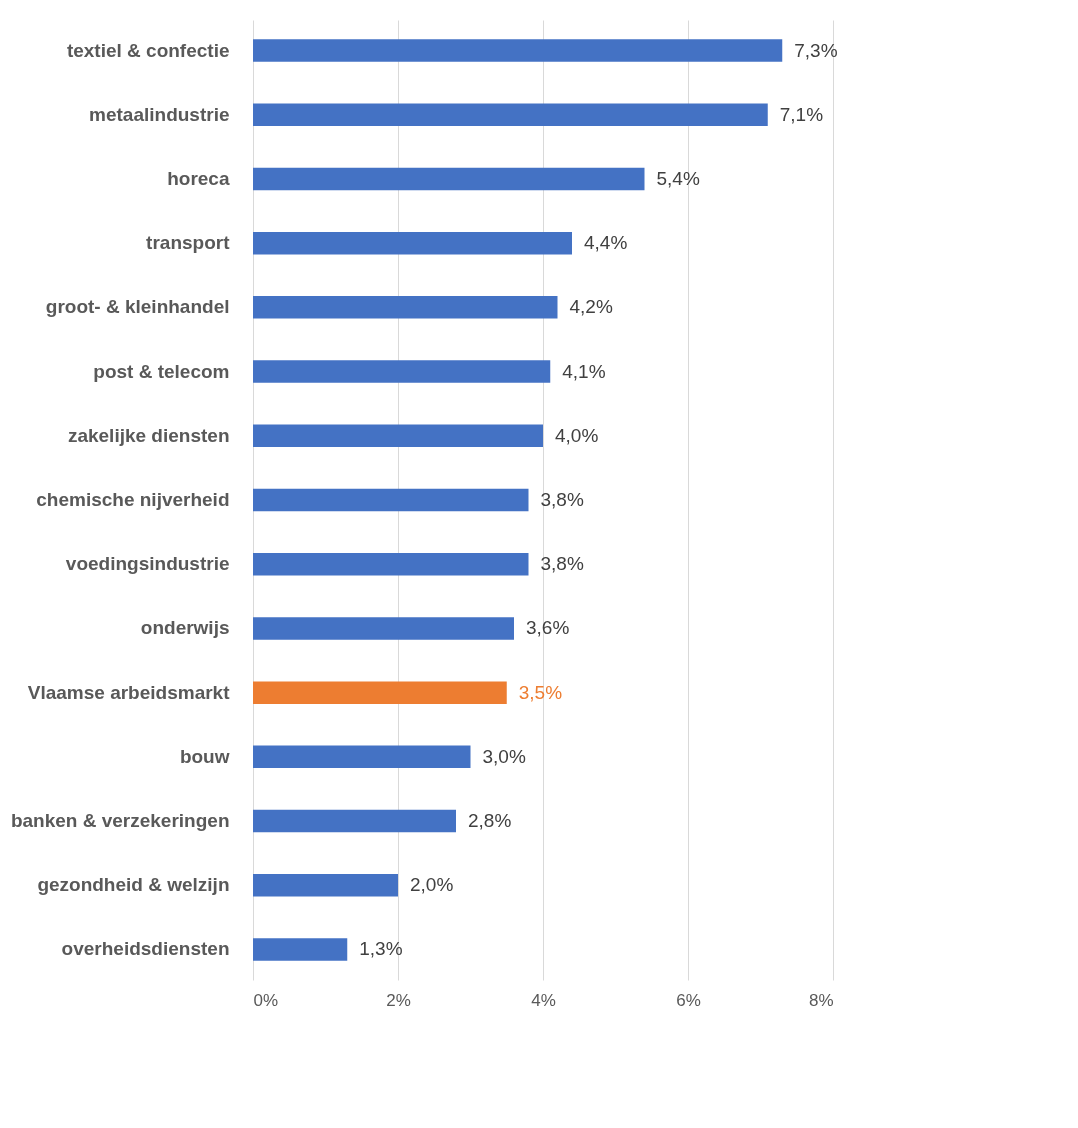  Describe the element at coordinates (161, 371) in the screenshot. I see `y-tick-label: post & telecom` at that location.